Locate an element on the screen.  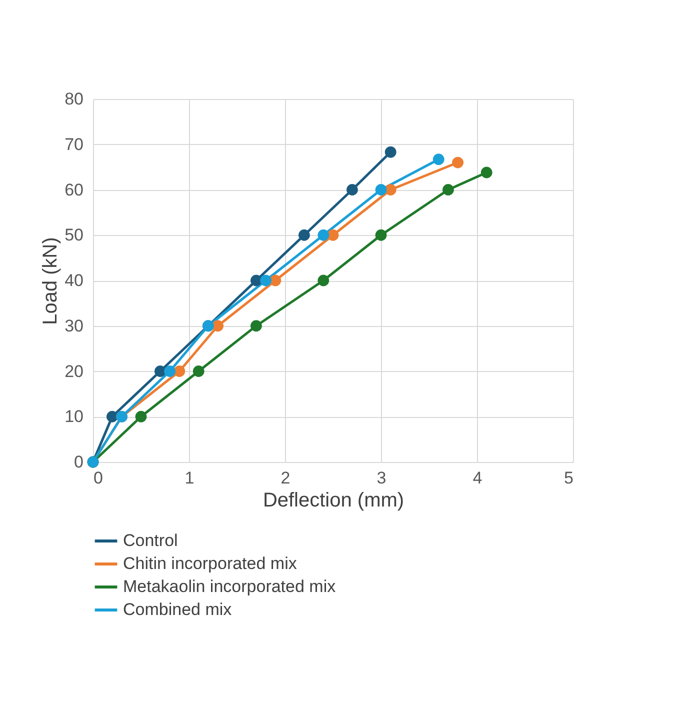
legend-label: Metakaolin incorporated mix is located at coordinates (229, 586).